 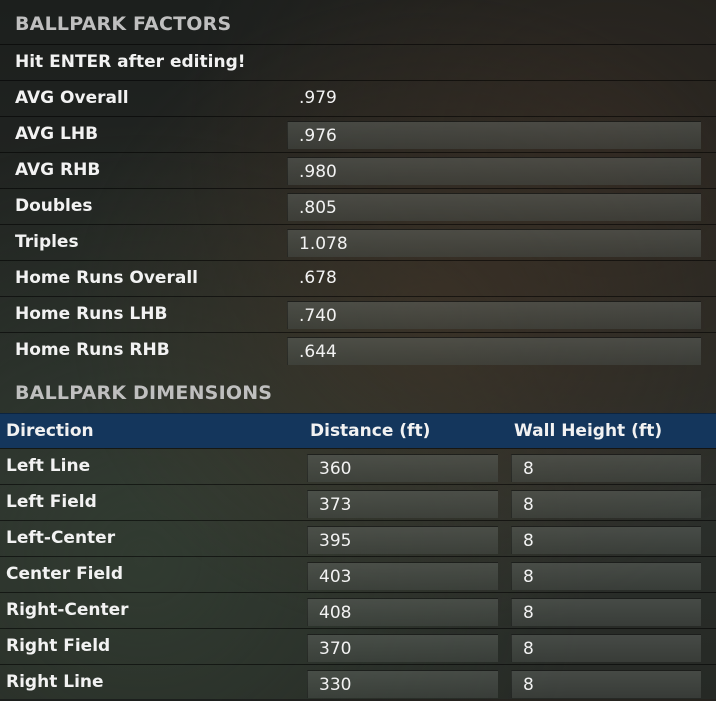 I want to click on dimensions-table-header: Direction Distance (ft) Wall Height (ft), so click(x=358, y=430).